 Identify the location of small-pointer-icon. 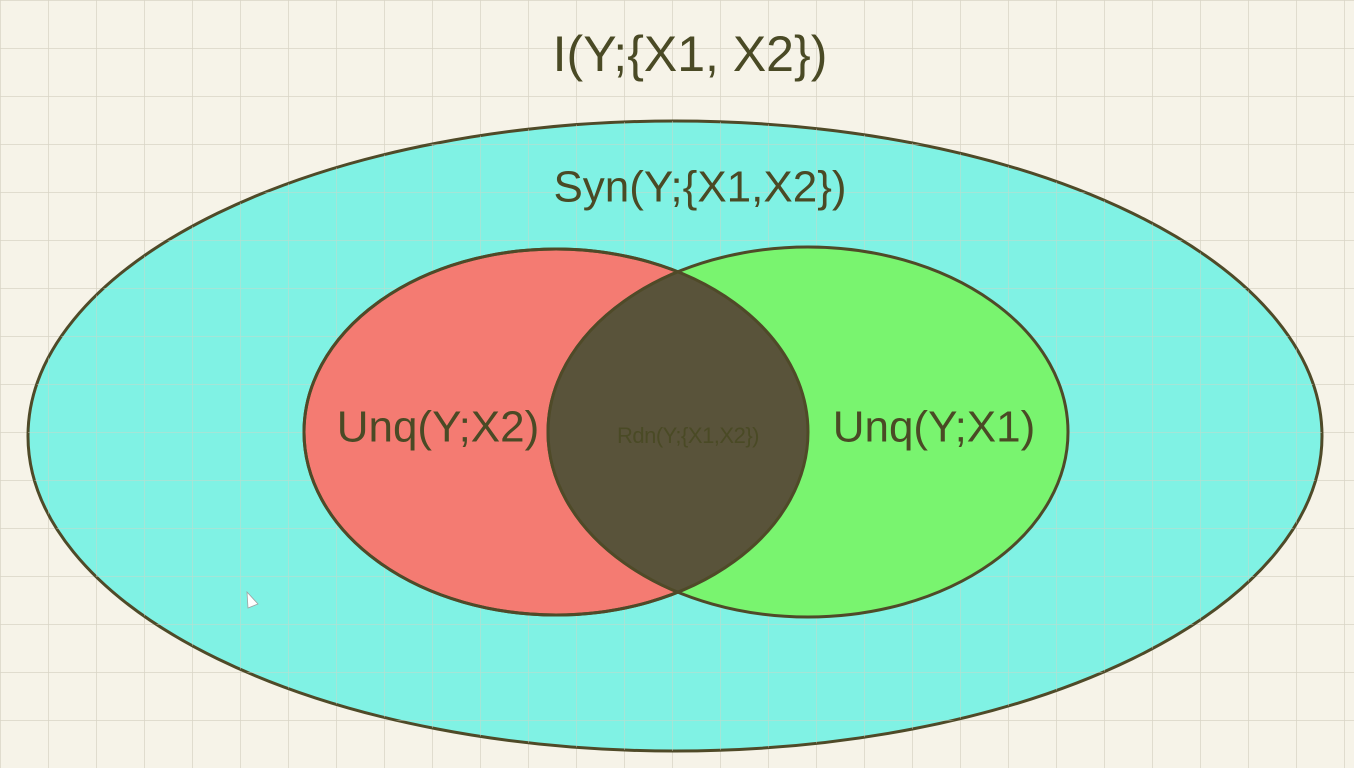
(252, 599).